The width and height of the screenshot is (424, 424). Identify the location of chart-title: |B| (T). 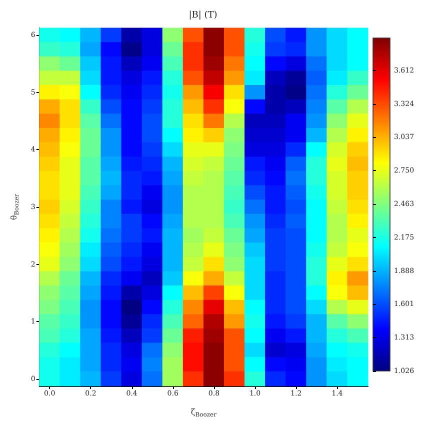
(203, 15).